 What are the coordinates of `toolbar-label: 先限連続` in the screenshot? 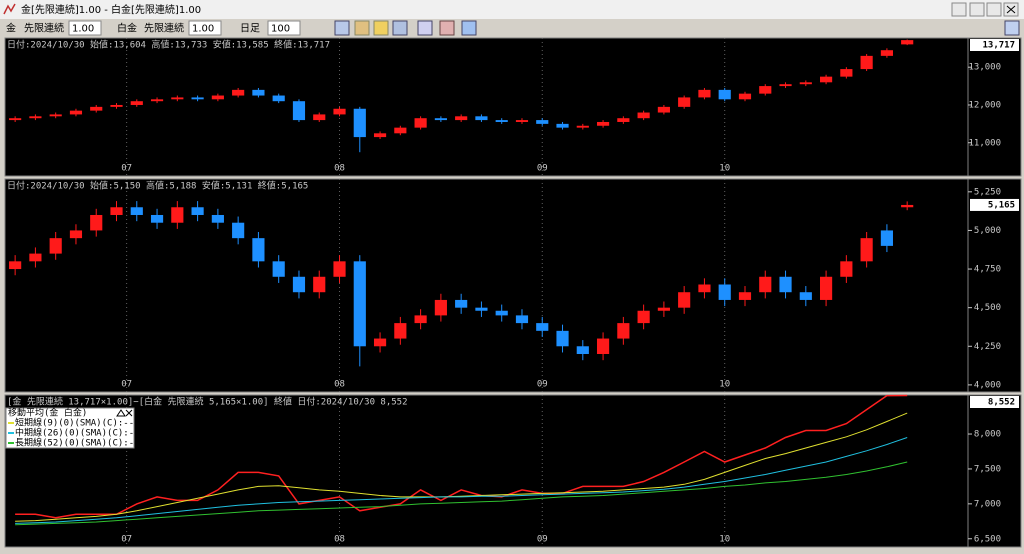 It's located at (44, 28).